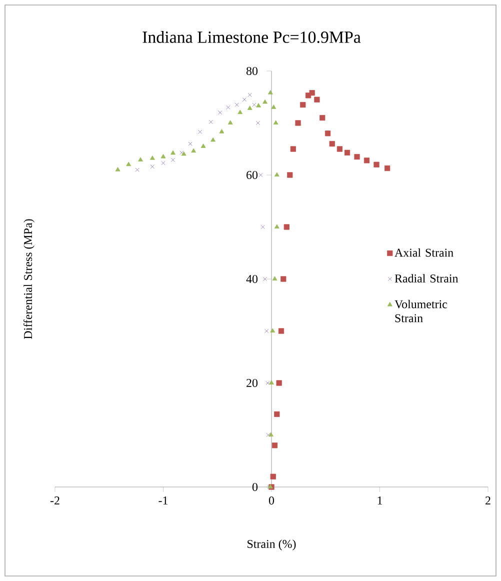  Describe the element at coordinates (252, 279) in the screenshot. I see `y-tick-label: 40` at that location.